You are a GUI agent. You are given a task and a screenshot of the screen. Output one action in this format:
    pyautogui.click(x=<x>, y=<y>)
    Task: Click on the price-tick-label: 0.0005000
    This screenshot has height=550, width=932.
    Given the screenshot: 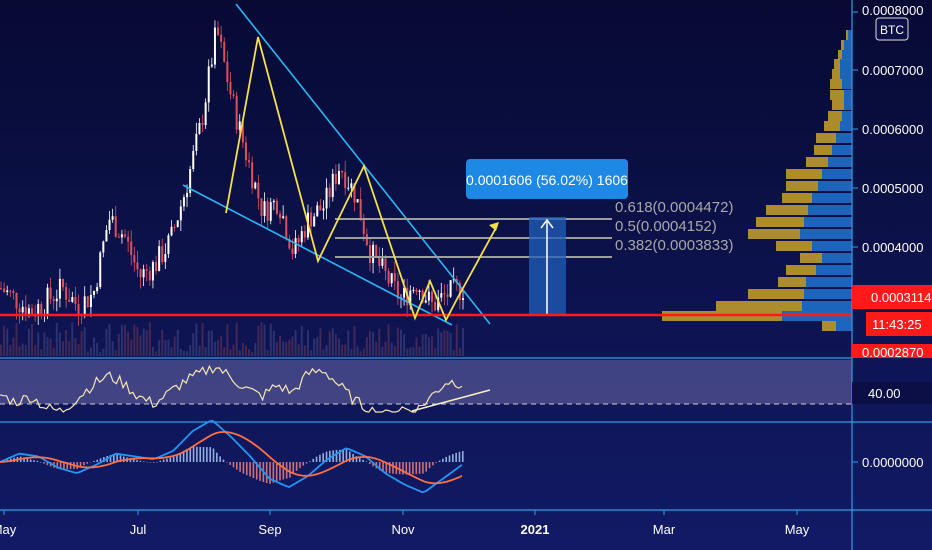 What is the action you would take?
    pyautogui.click(x=892, y=188)
    